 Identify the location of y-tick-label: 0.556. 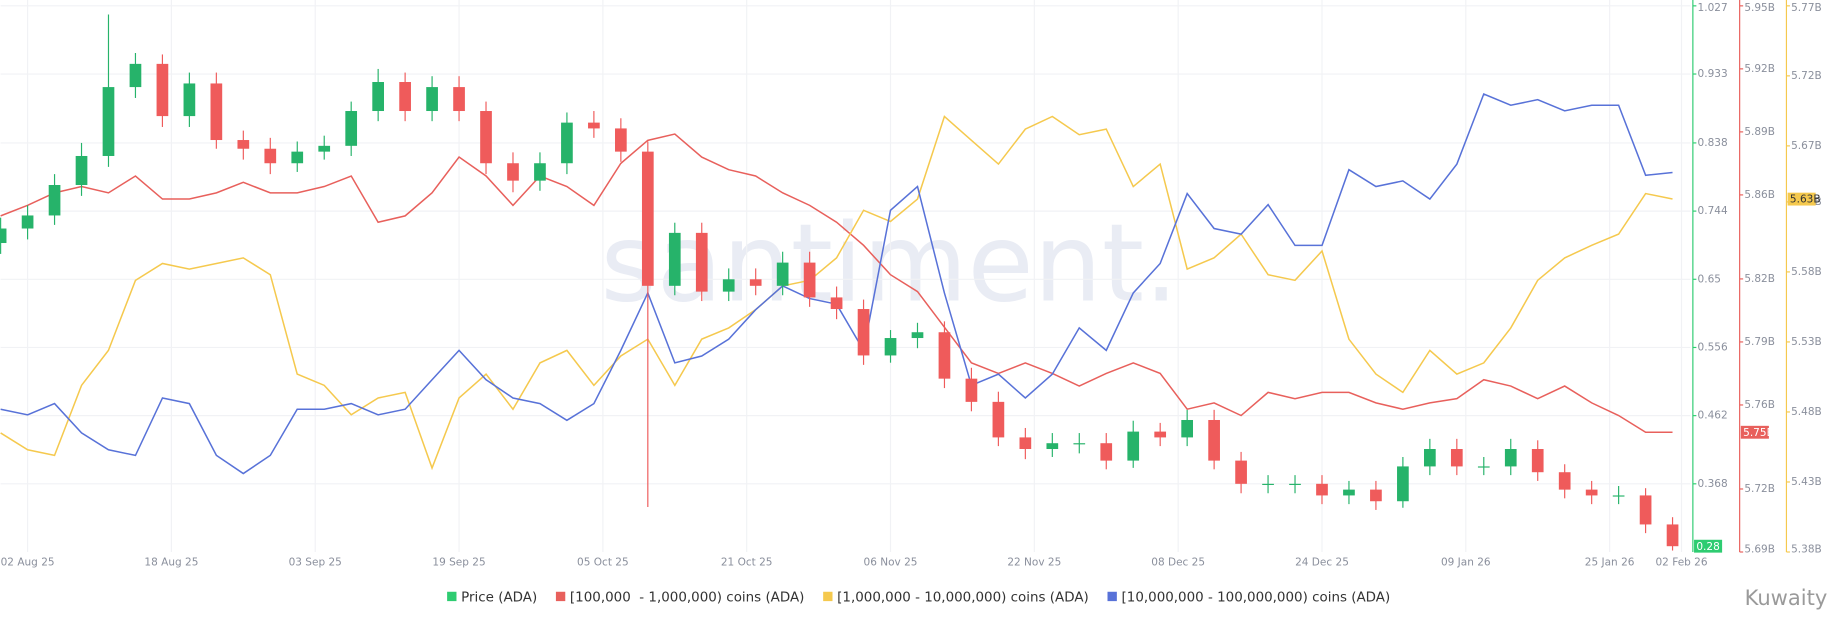
(1713, 347).